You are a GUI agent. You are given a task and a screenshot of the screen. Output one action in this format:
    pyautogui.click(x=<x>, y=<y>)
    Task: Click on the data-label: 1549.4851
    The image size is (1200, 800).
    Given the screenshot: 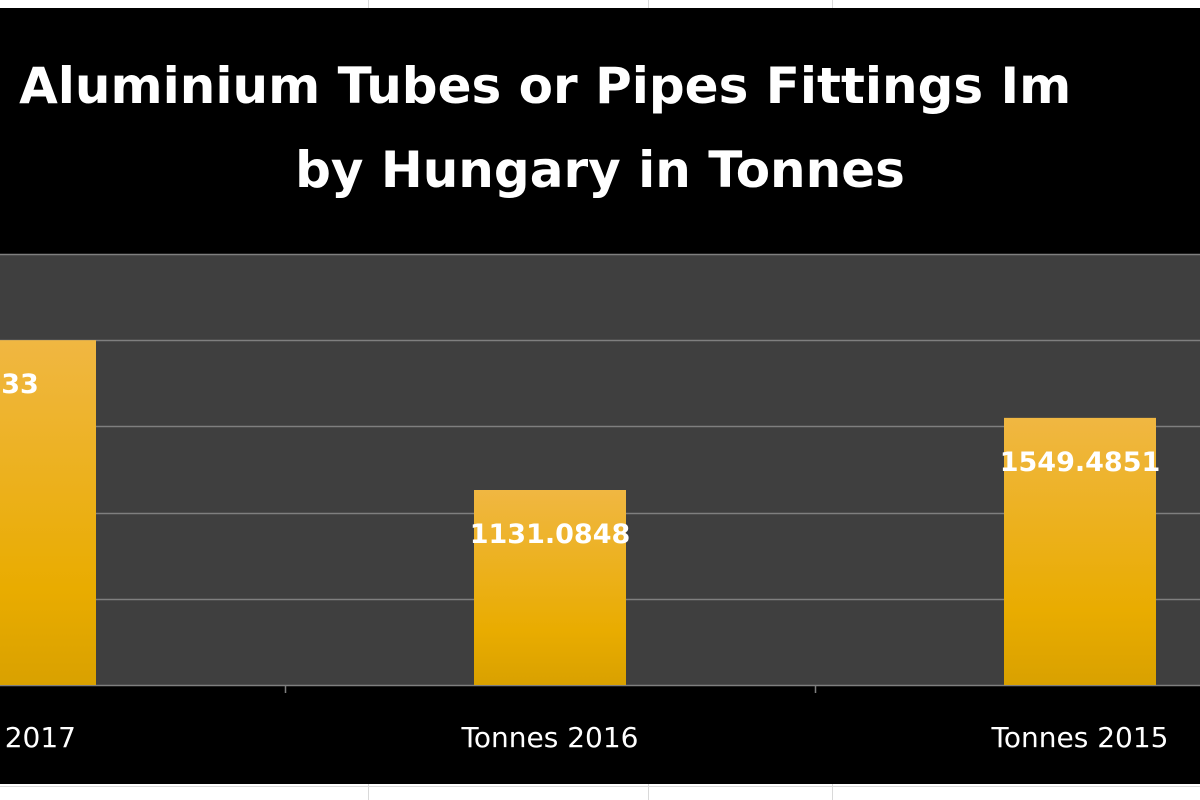 What is the action you would take?
    pyautogui.click(x=1080, y=462)
    